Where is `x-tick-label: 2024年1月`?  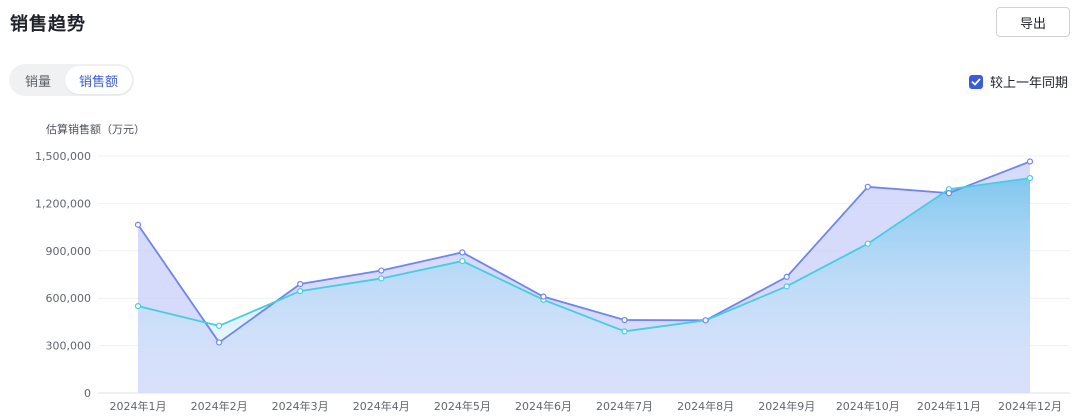
x-tick-label: 2024年1月 is located at coordinates (138, 406).